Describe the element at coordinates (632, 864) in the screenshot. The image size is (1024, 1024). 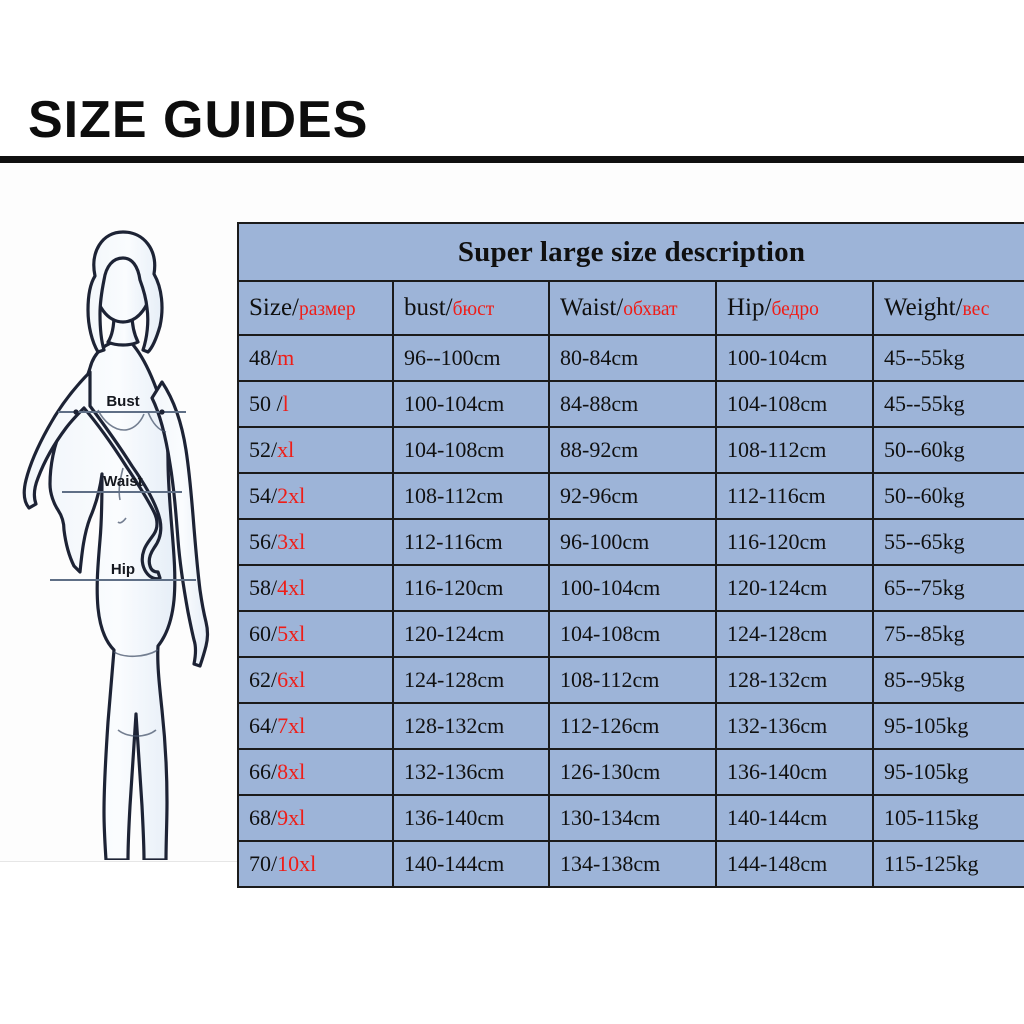
I see `cell-waist: 134-138cm` at that location.